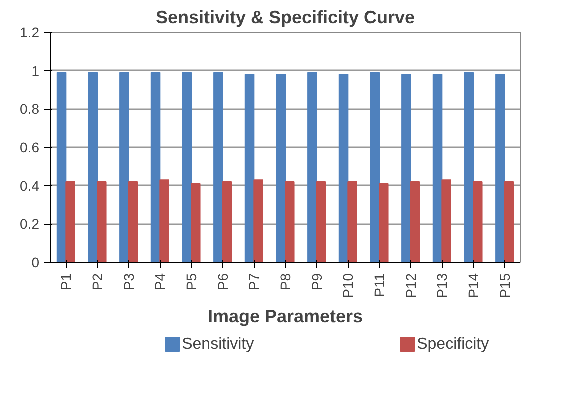 This screenshot has height=416, width=578. Describe the element at coordinates (222, 282) in the screenshot. I see `x-tick-label: P6` at that location.